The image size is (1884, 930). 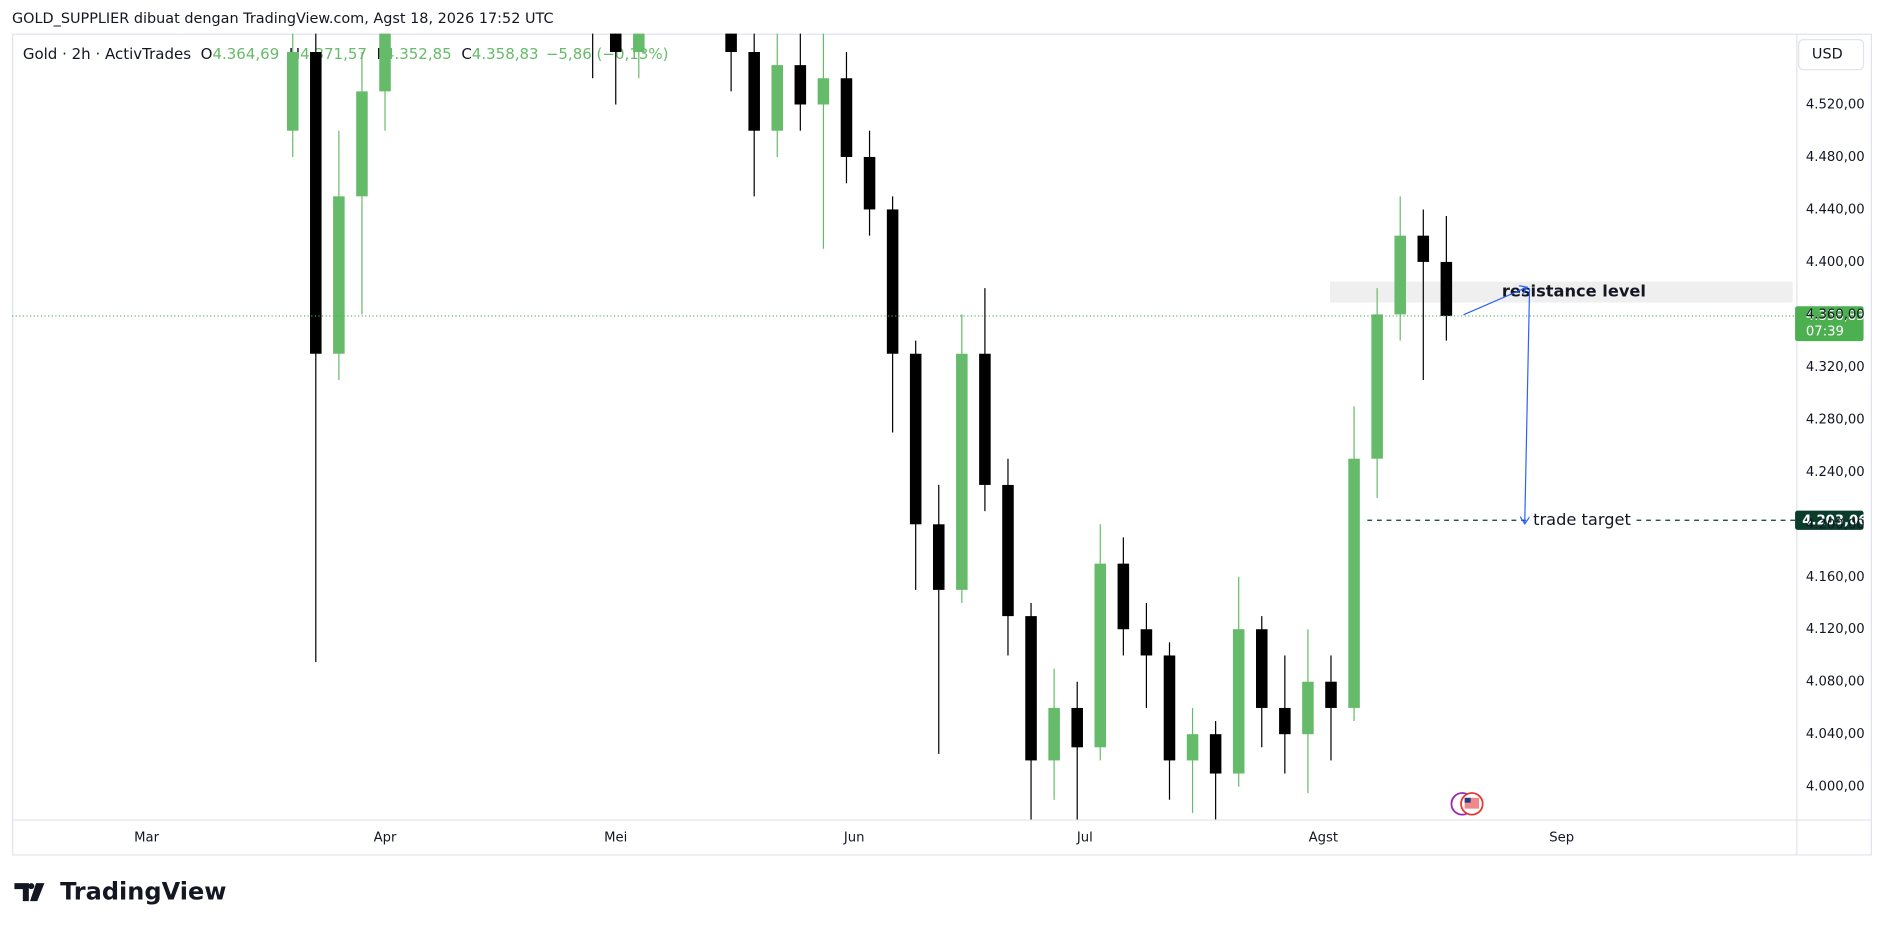 What do you see at coordinates (1561, 837) in the screenshot?
I see `x-tick-label: Sep` at bounding box center [1561, 837].